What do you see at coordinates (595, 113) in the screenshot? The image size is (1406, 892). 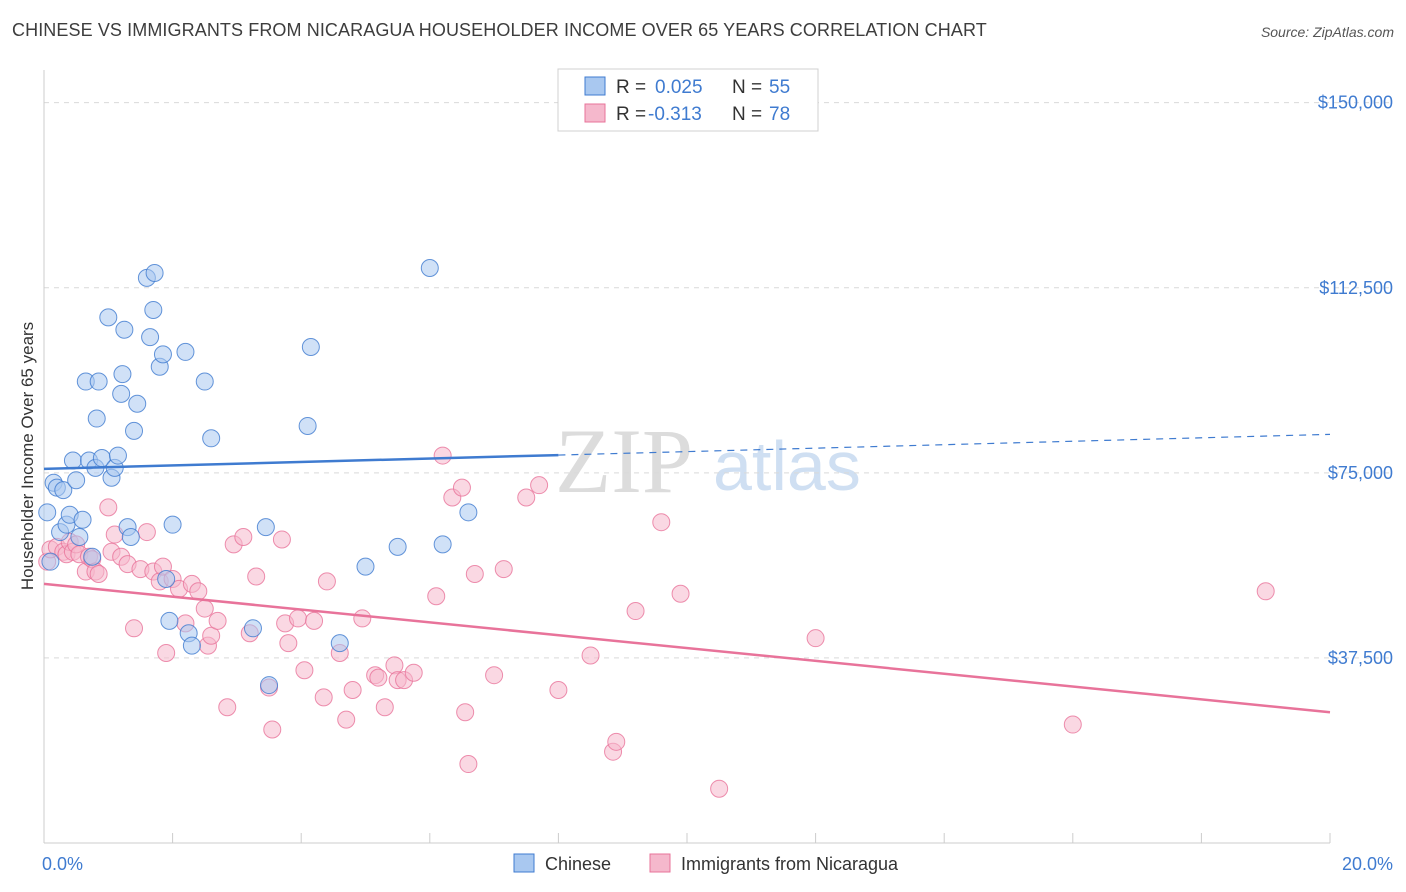 I see `legend-swatch-nicaragua` at bounding box center [595, 113].